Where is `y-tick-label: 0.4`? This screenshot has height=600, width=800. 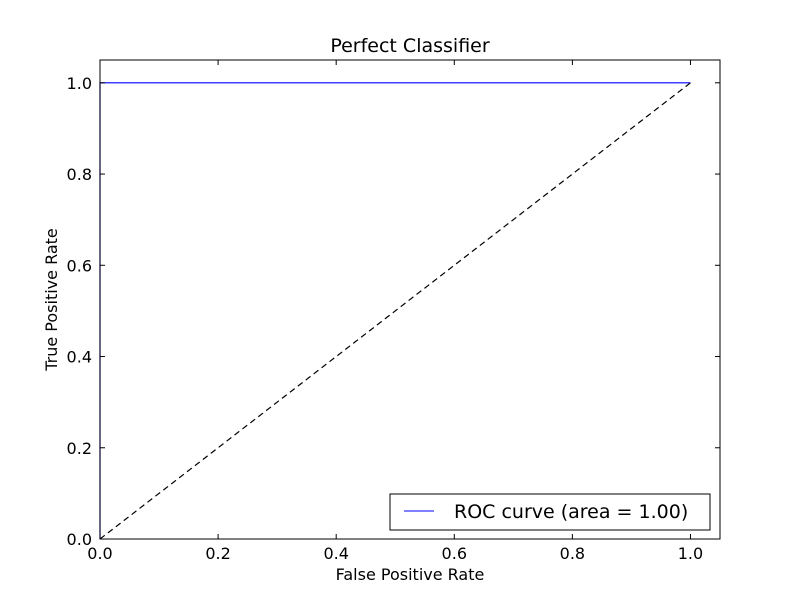 y-tick-label: 0.4 is located at coordinates (79, 357).